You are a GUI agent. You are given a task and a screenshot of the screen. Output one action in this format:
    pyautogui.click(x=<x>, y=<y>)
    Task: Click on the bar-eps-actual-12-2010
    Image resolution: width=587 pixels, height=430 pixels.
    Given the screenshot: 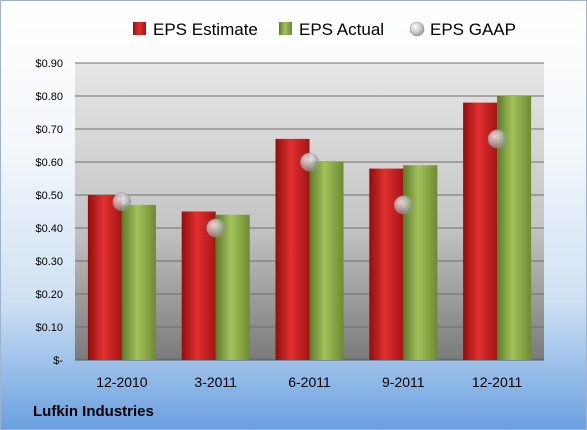 What is the action you would take?
    pyautogui.click(x=138, y=282)
    